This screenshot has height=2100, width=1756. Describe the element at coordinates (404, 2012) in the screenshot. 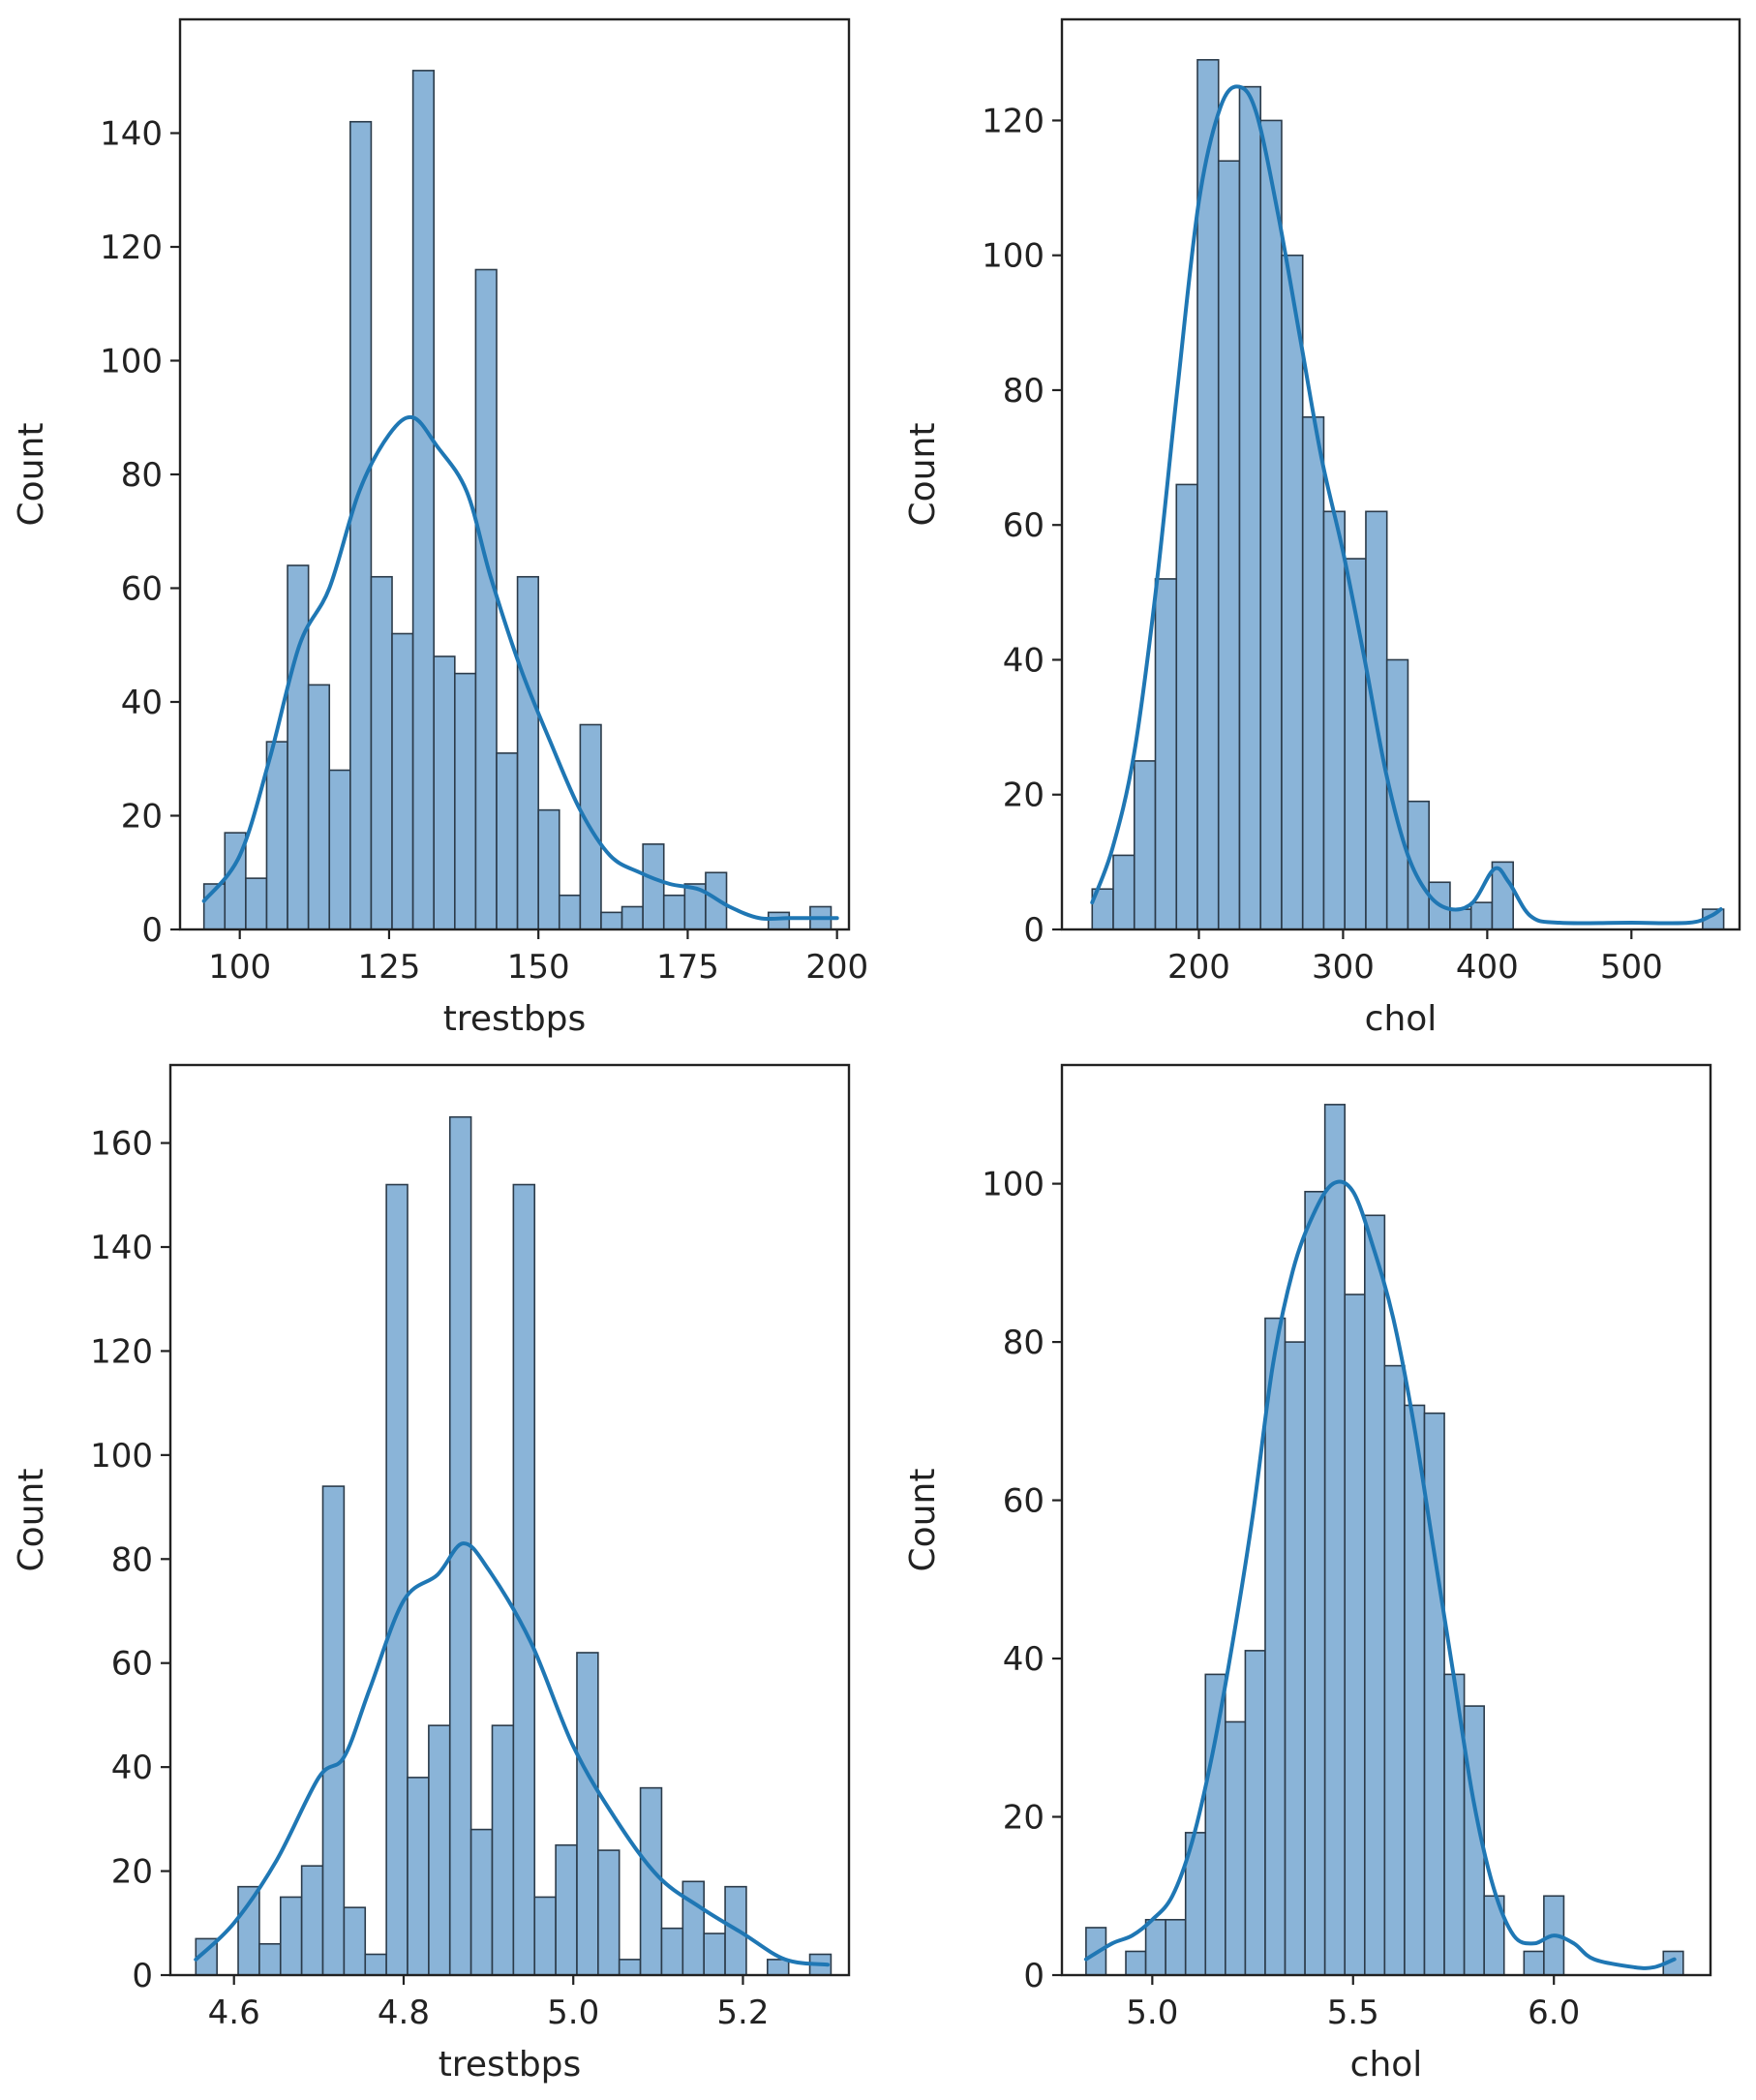

I see `x-tick-label: 4.8` at that location.